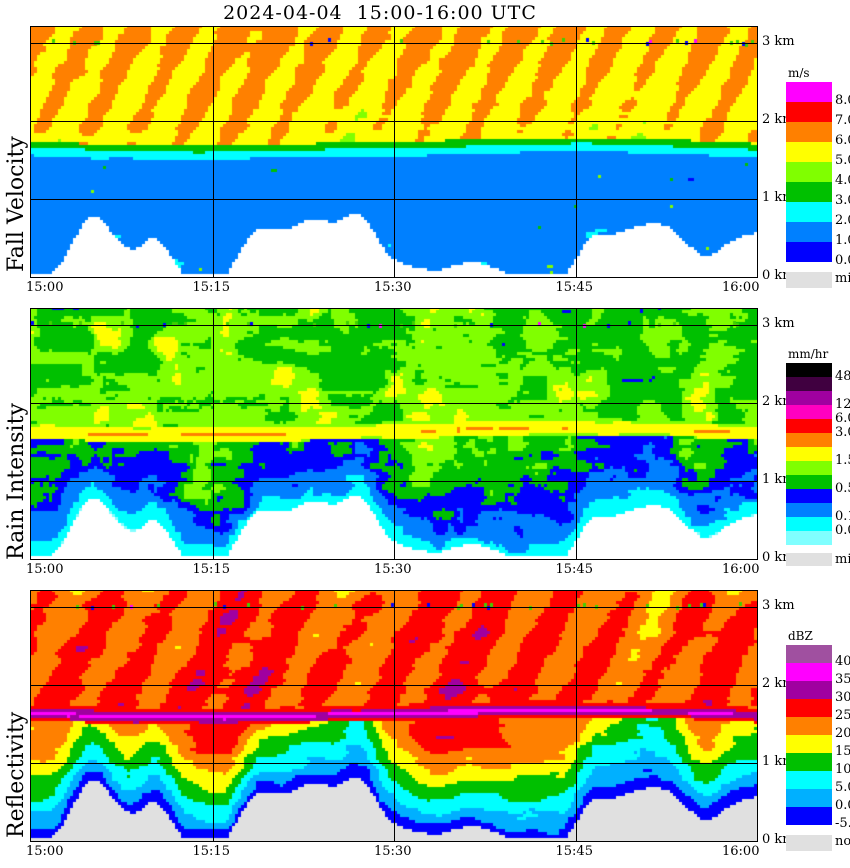 Image resolution: width=850 pixels, height=868 pixels. What do you see at coordinates (842, 220) in the screenshot?
I see `colorbar-tick-label: 2.0` at bounding box center [842, 220].